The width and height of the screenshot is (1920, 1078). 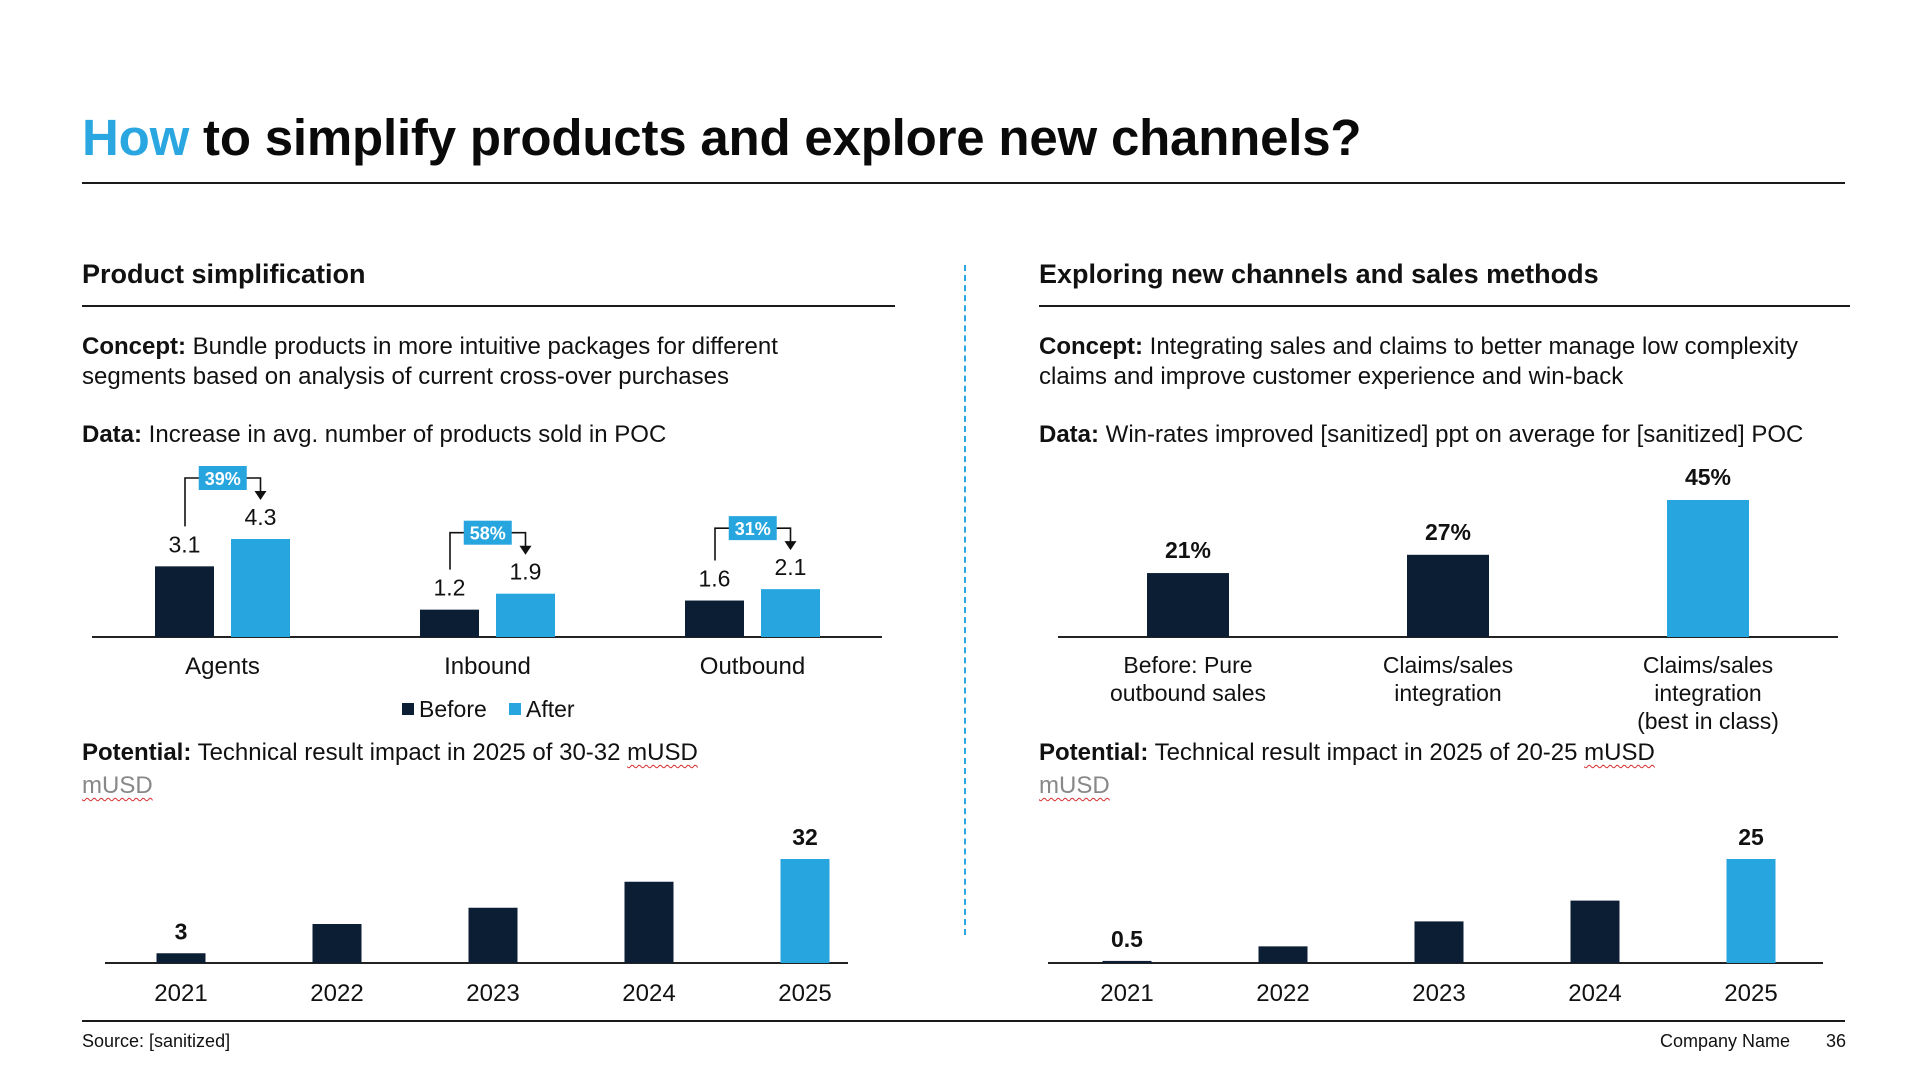 What do you see at coordinates (1188, 693) in the screenshot?
I see `x-tick-label: outbound sales` at bounding box center [1188, 693].